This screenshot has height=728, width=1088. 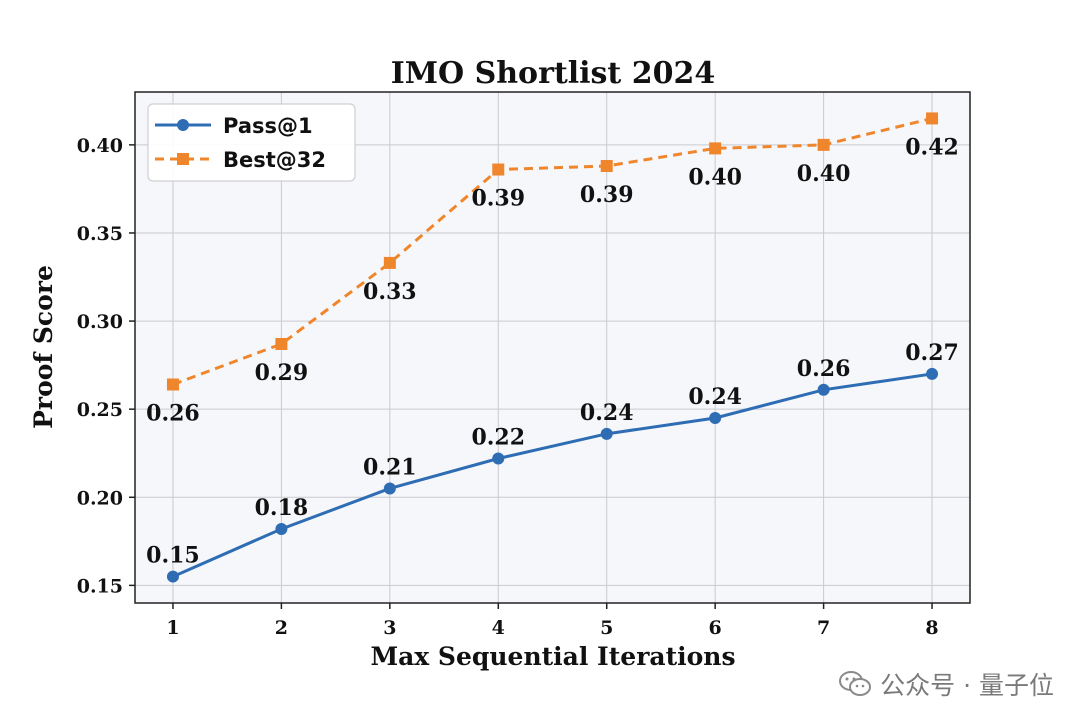 What do you see at coordinates (281, 628) in the screenshot?
I see `x-tick-label: 2` at bounding box center [281, 628].